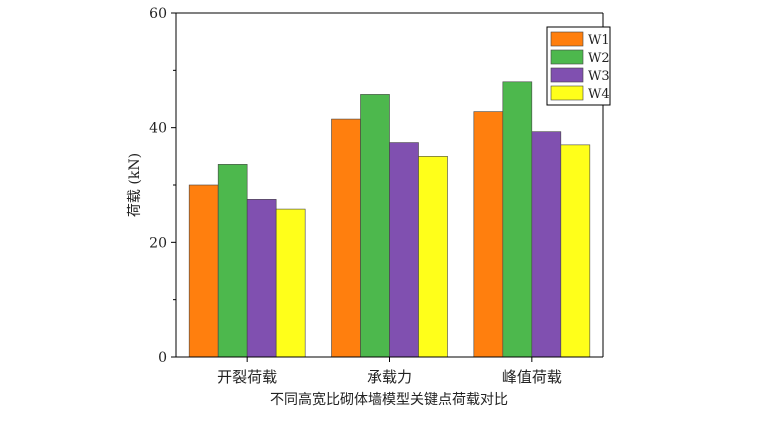 This screenshot has width=760, height=425. Describe the element at coordinates (567, 75) in the screenshot. I see `legend-swatch-w3` at that location.